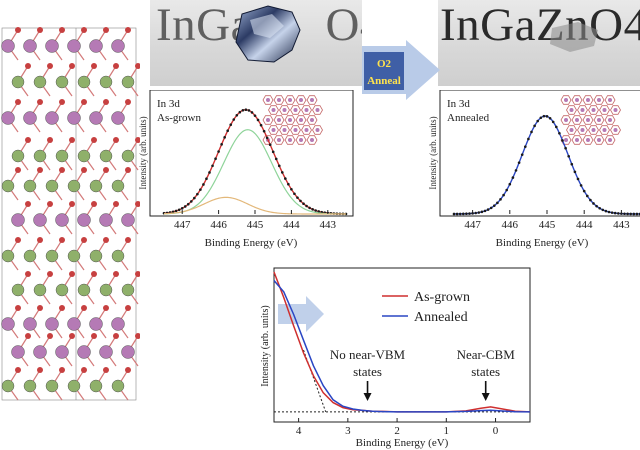  Describe the element at coordinates (255, 172) in the screenshot. I see `fit-main-line` at that location.